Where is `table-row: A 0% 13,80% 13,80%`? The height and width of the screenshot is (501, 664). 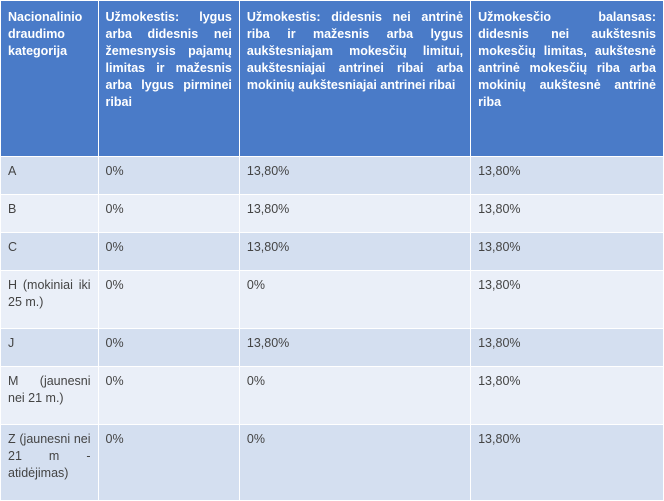 table-row: A 0% 13,80% 13,80% is located at coordinates (332, 175).